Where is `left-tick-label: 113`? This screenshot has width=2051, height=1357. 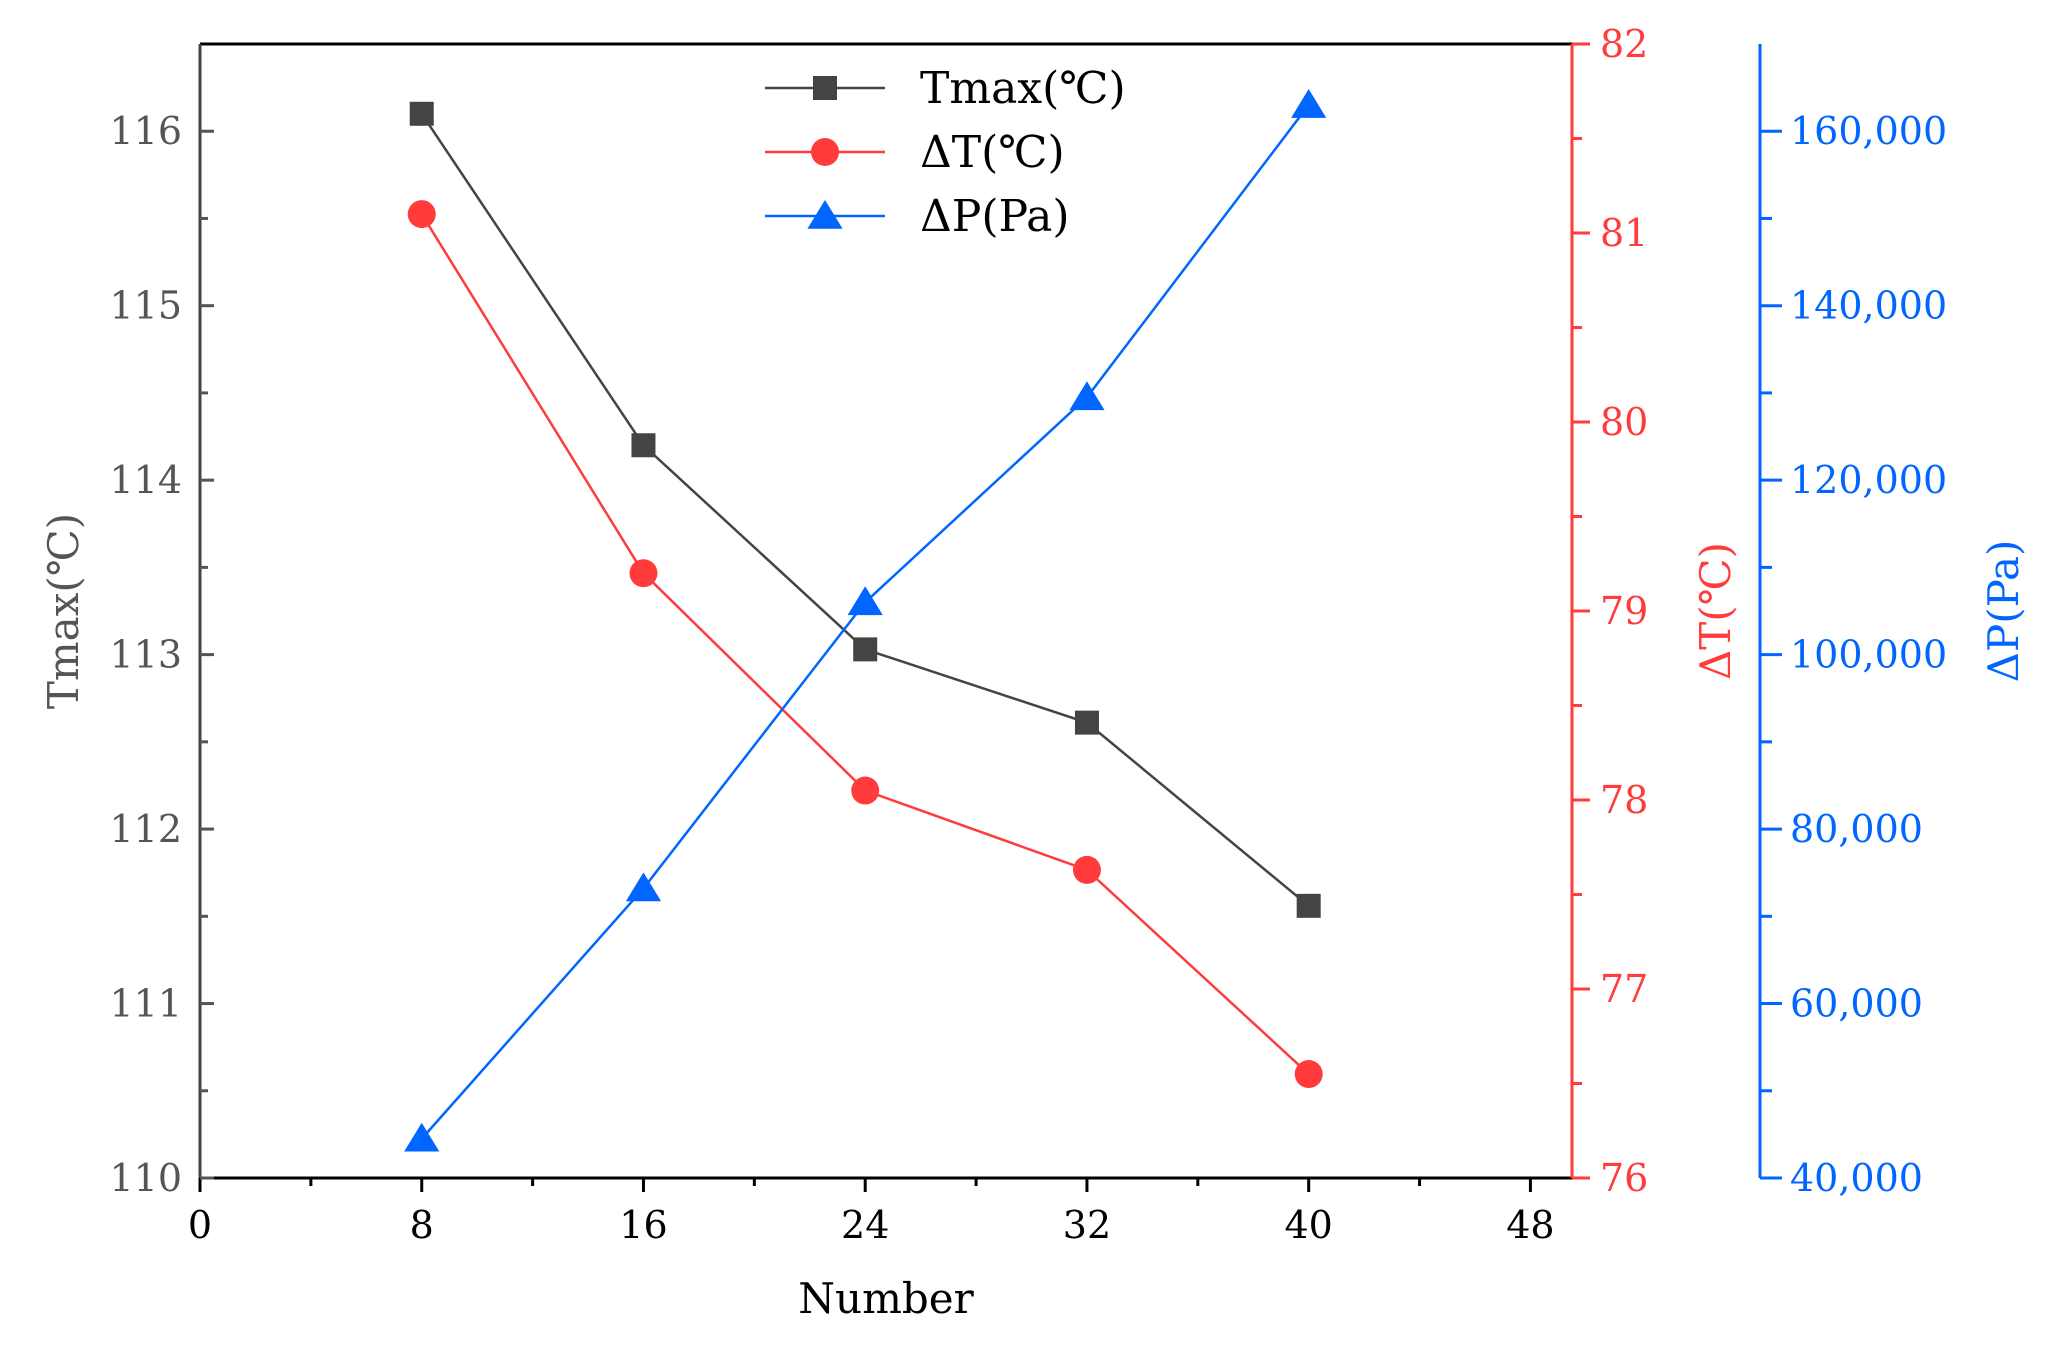 left-tick-label: 113 is located at coordinates (145, 655).